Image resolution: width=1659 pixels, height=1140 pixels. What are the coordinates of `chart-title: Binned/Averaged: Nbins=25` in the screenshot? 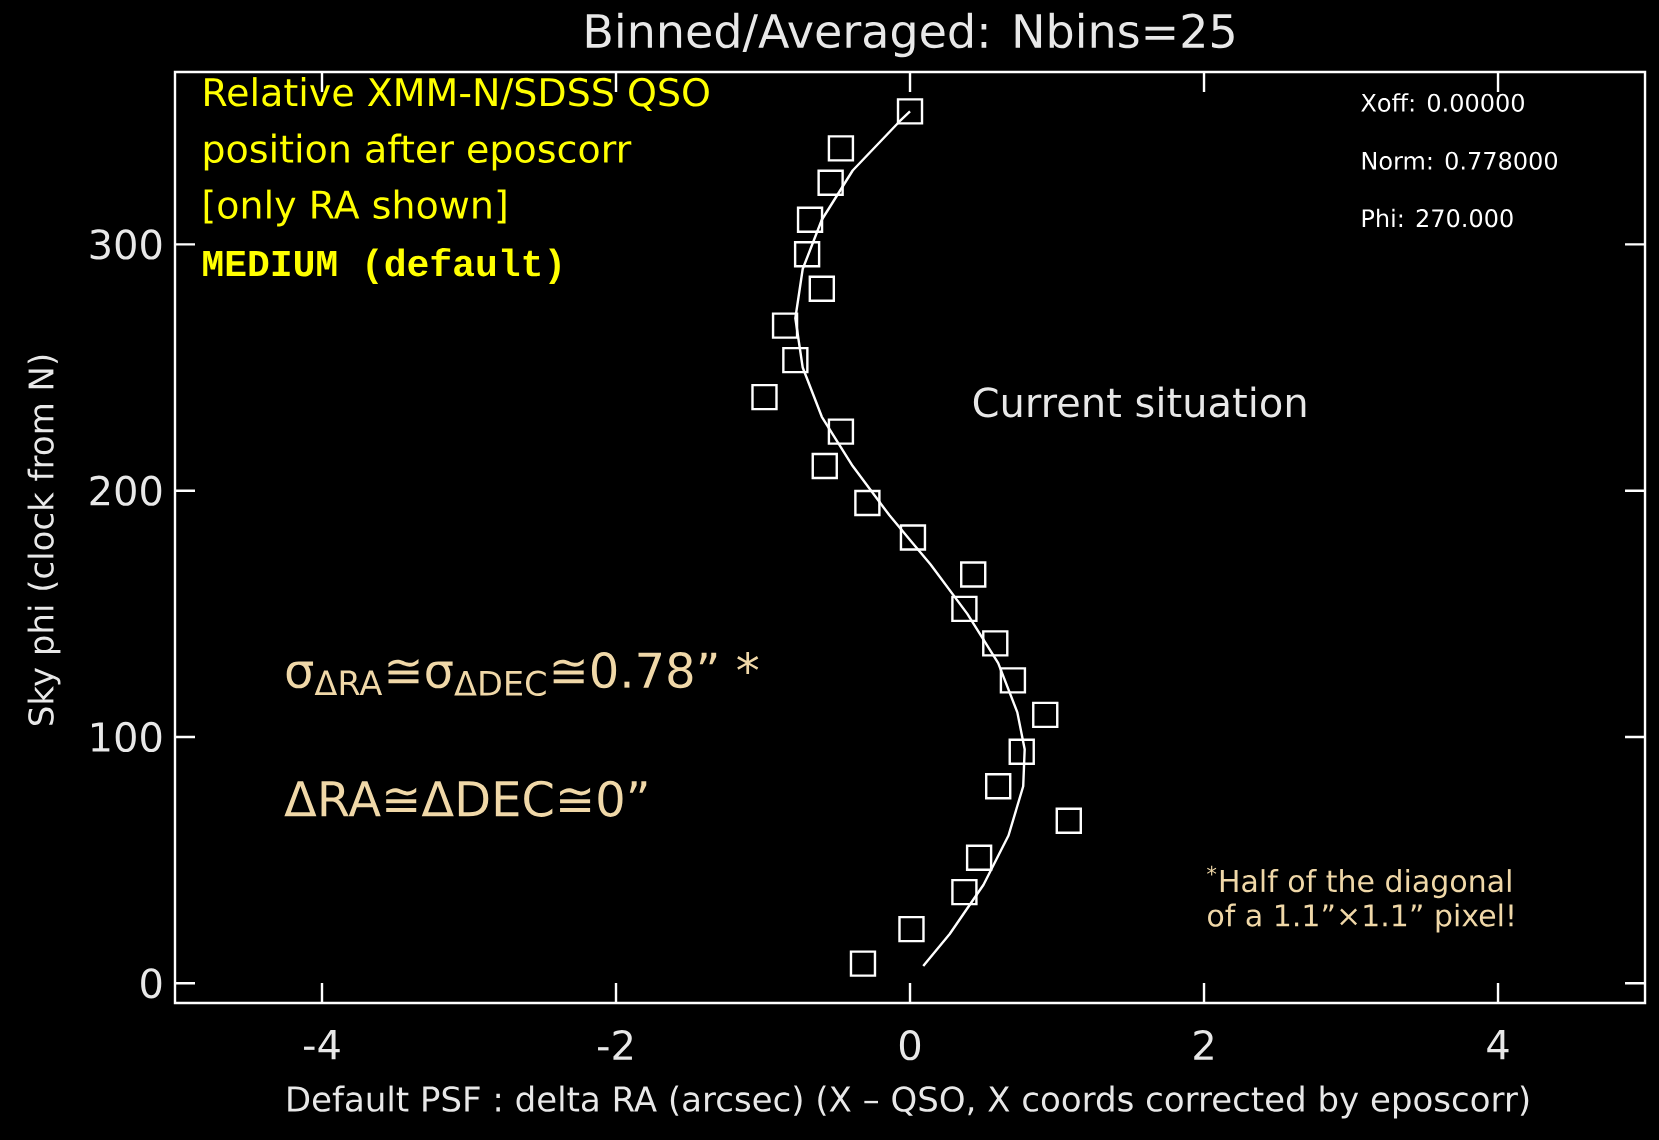 It's located at (910, 35).